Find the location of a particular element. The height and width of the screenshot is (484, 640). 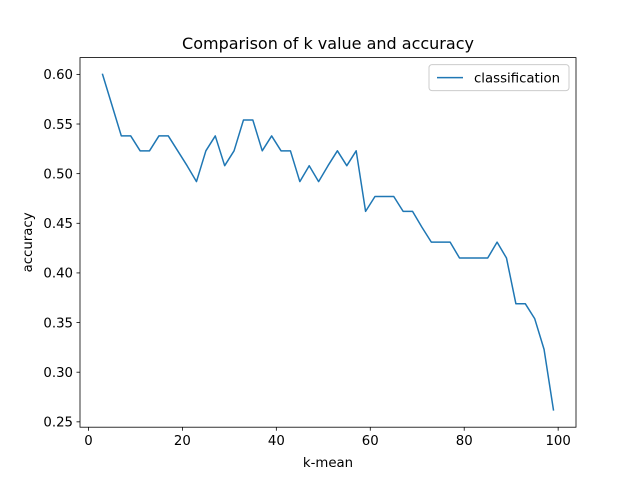

legend: classification is located at coordinates (499, 78).